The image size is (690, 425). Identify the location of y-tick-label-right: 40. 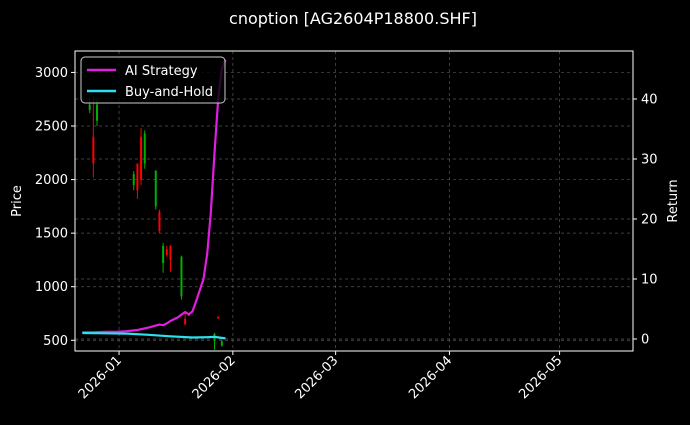
(649, 100).